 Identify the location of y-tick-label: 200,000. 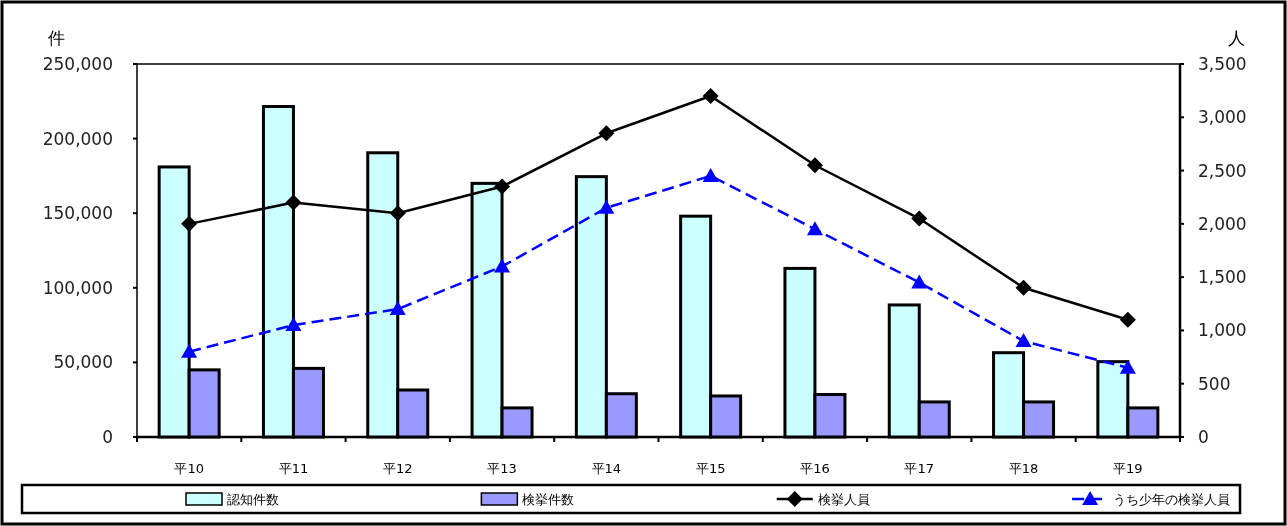
(77, 138).